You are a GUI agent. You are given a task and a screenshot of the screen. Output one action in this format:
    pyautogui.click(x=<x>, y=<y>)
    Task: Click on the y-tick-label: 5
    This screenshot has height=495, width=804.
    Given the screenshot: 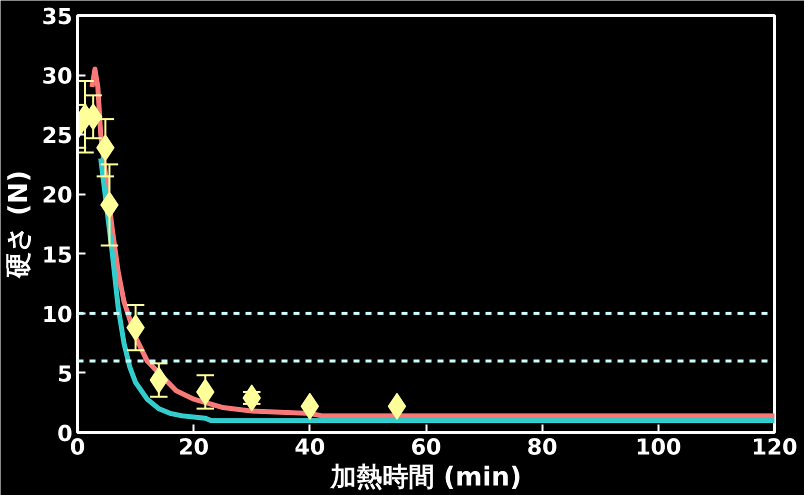 What is the action you would take?
    pyautogui.click(x=65, y=375)
    